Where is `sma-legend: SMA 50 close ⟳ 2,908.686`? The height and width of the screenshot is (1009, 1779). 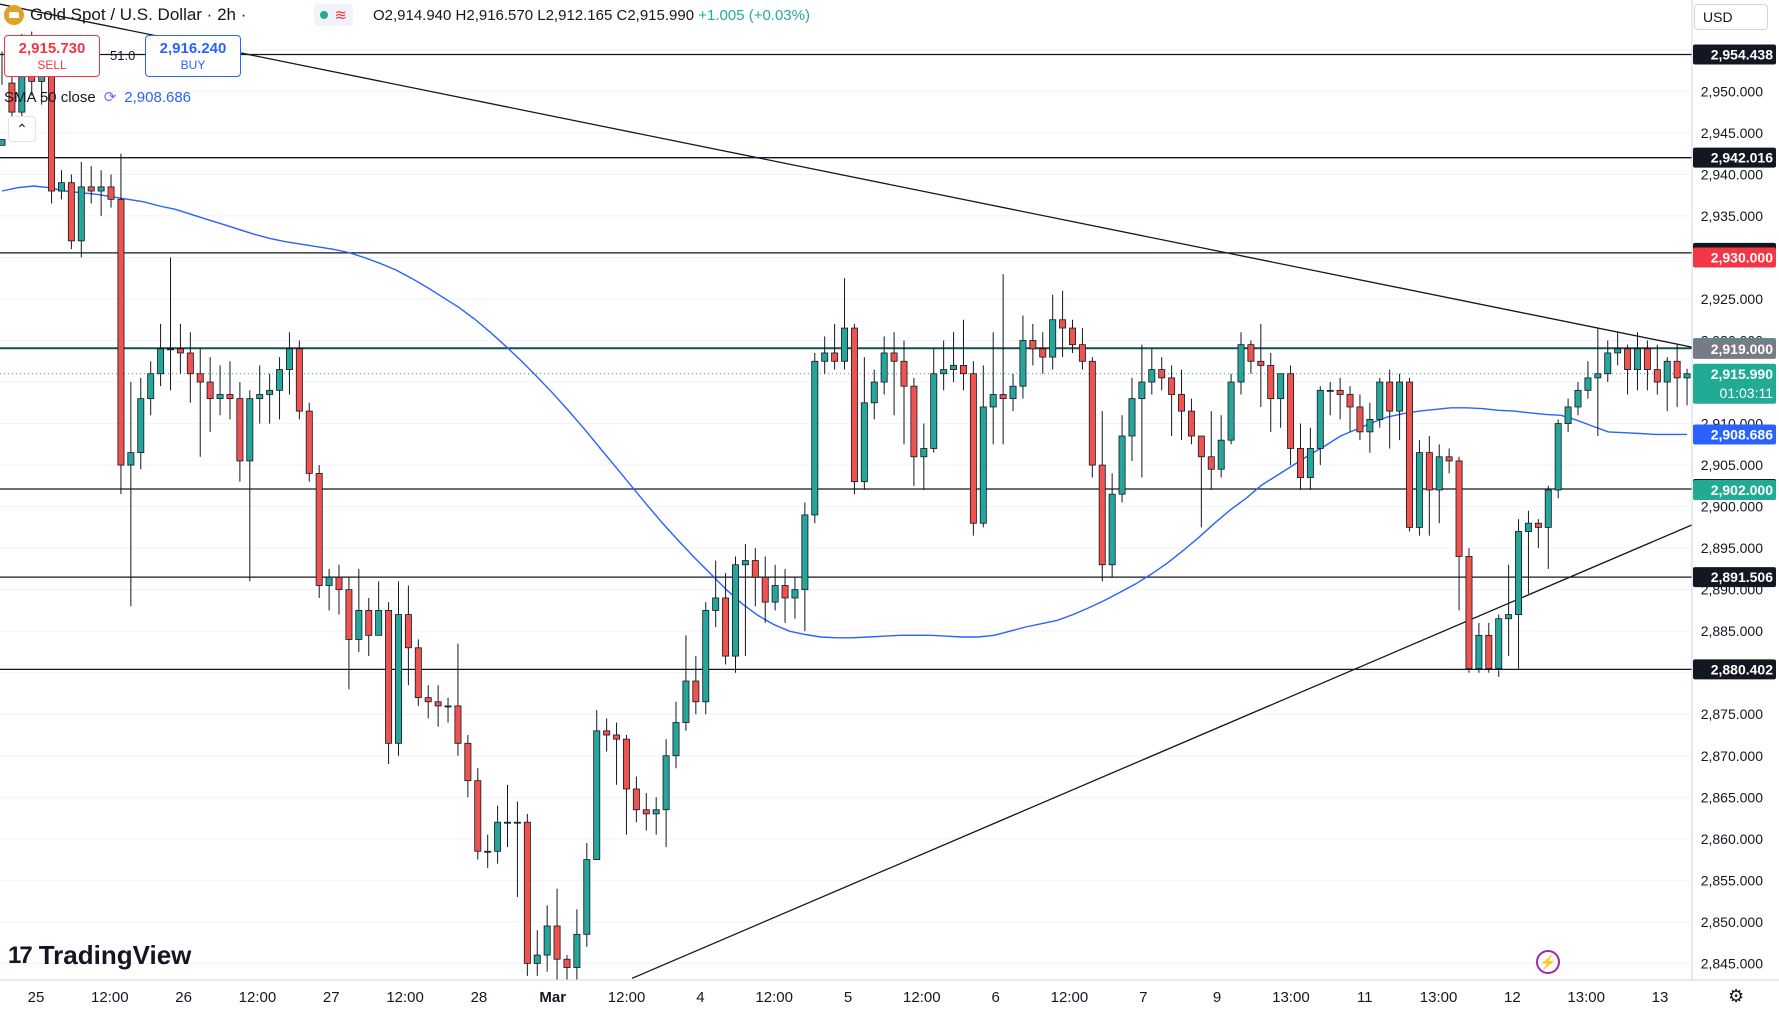 sma-legend: SMA 50 close ⟳ 2,908.686 is located at coordinates (97, 97).